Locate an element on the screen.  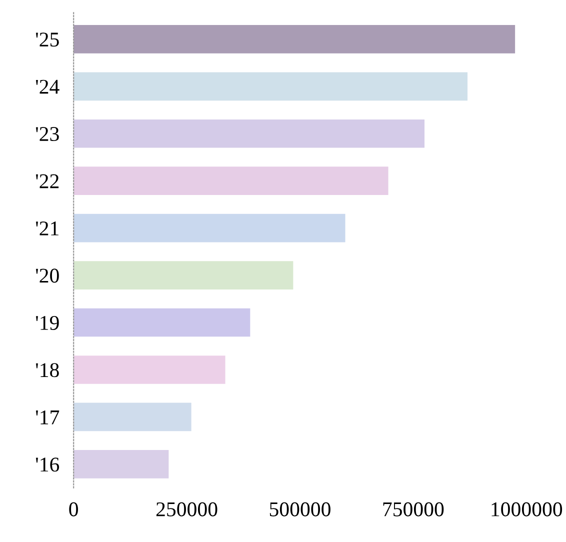
x-tick-label: 250000 is located at coordinates (187, 509).